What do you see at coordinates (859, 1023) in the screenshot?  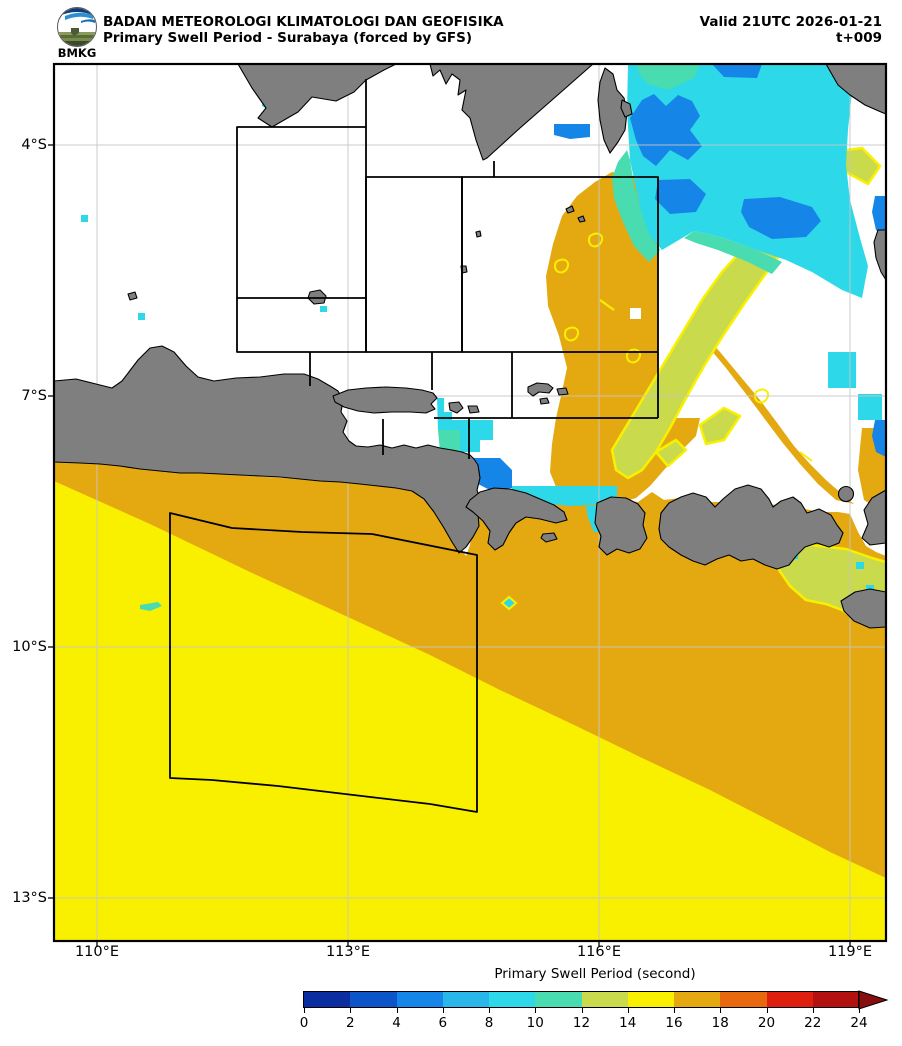 I see `colorbar-tick-label: 24` at bounding box center [859, 1023].